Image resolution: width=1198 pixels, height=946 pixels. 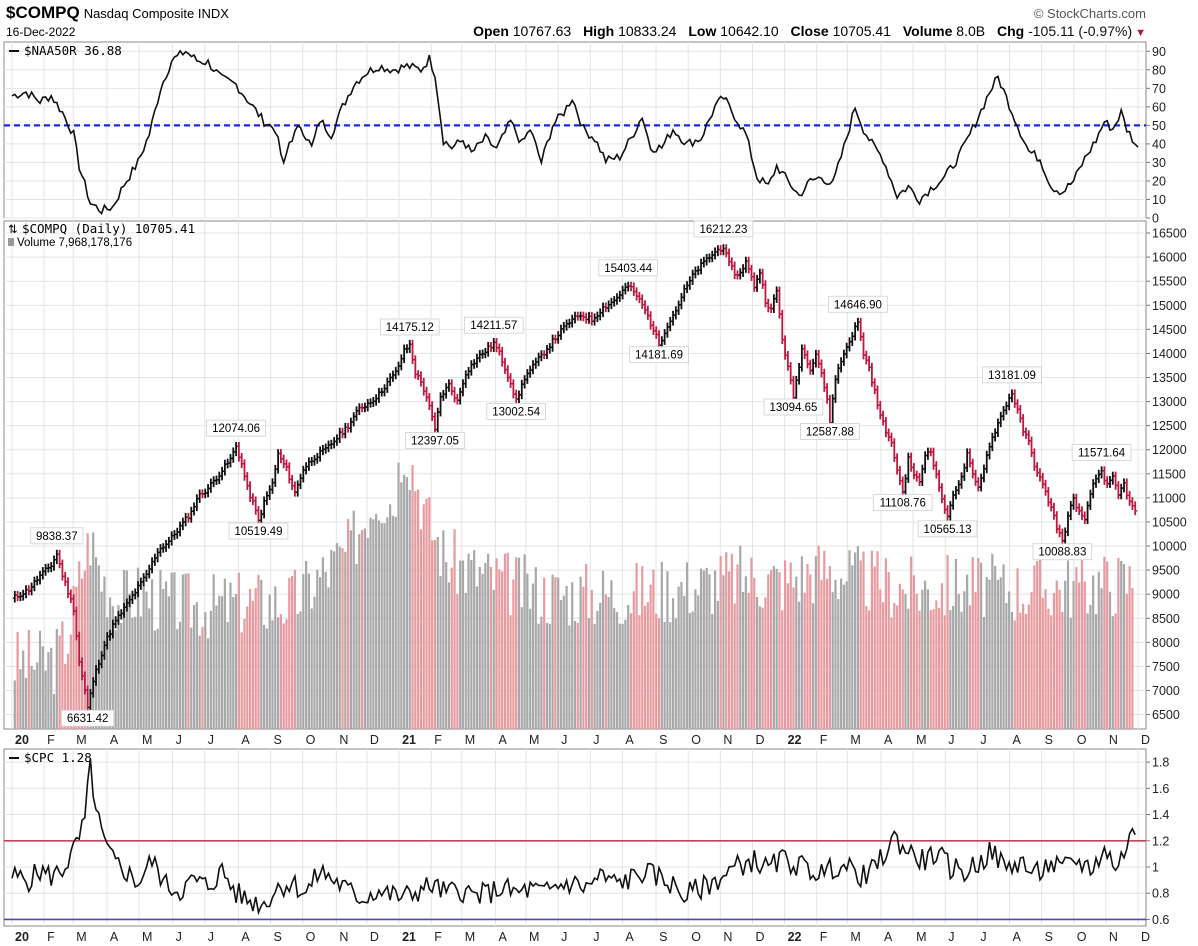 What do you see at coordinates (1169, 234) in the screenshot?
I see `price-panel-tick-label: 16500` at bounding box center [1169, 234].